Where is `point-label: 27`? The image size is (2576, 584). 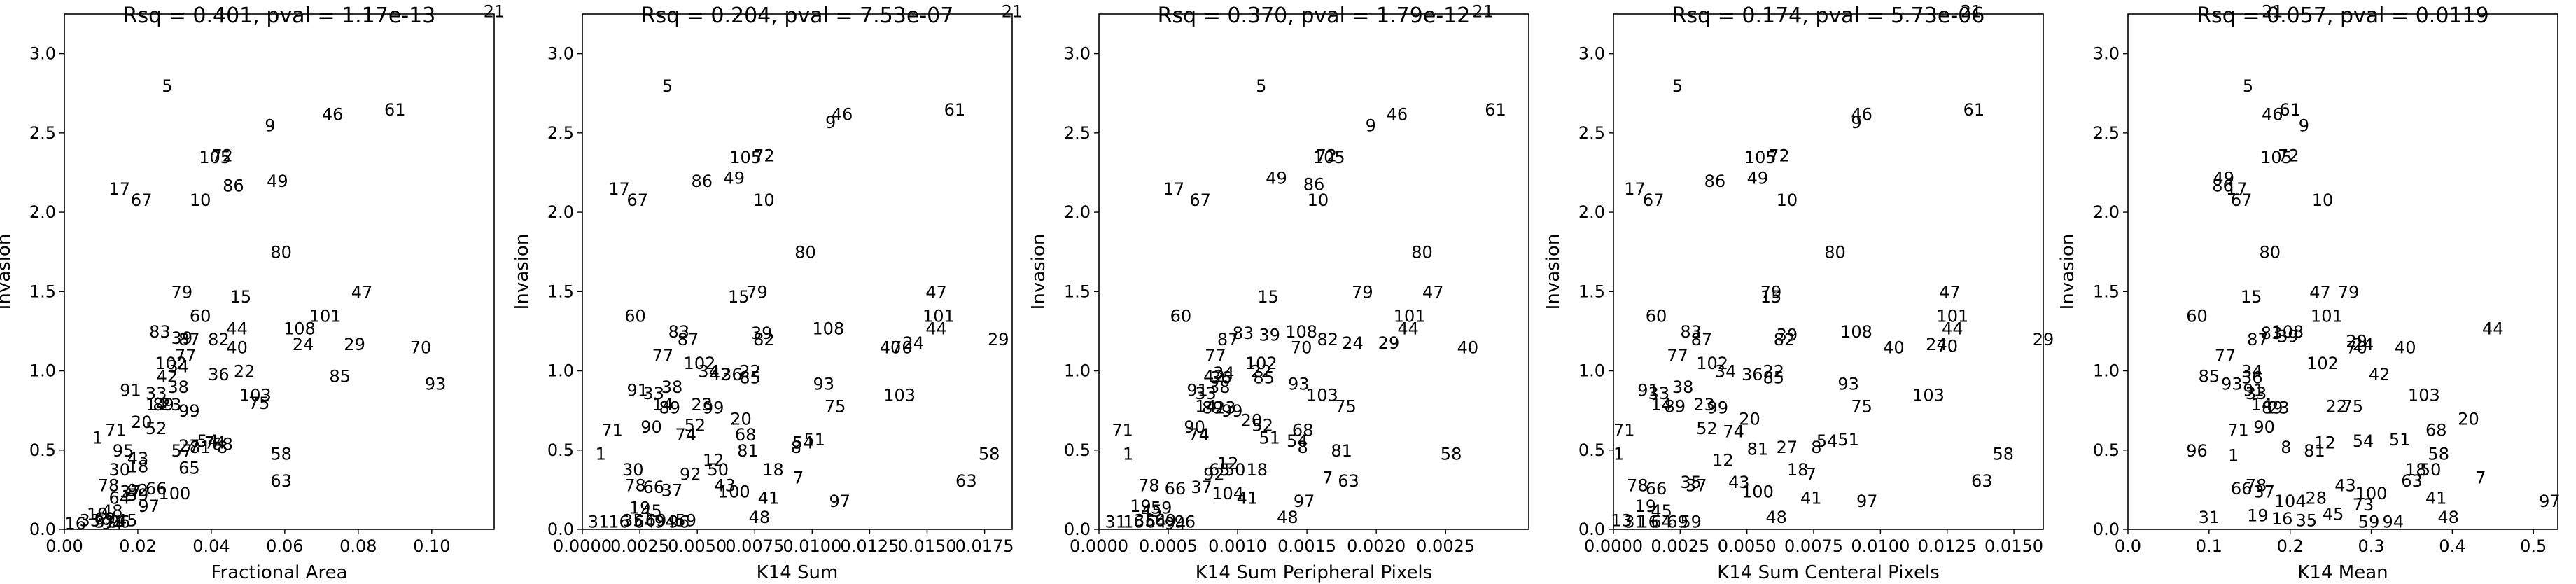
point-label: 27 is located at coordinates (189, 446).